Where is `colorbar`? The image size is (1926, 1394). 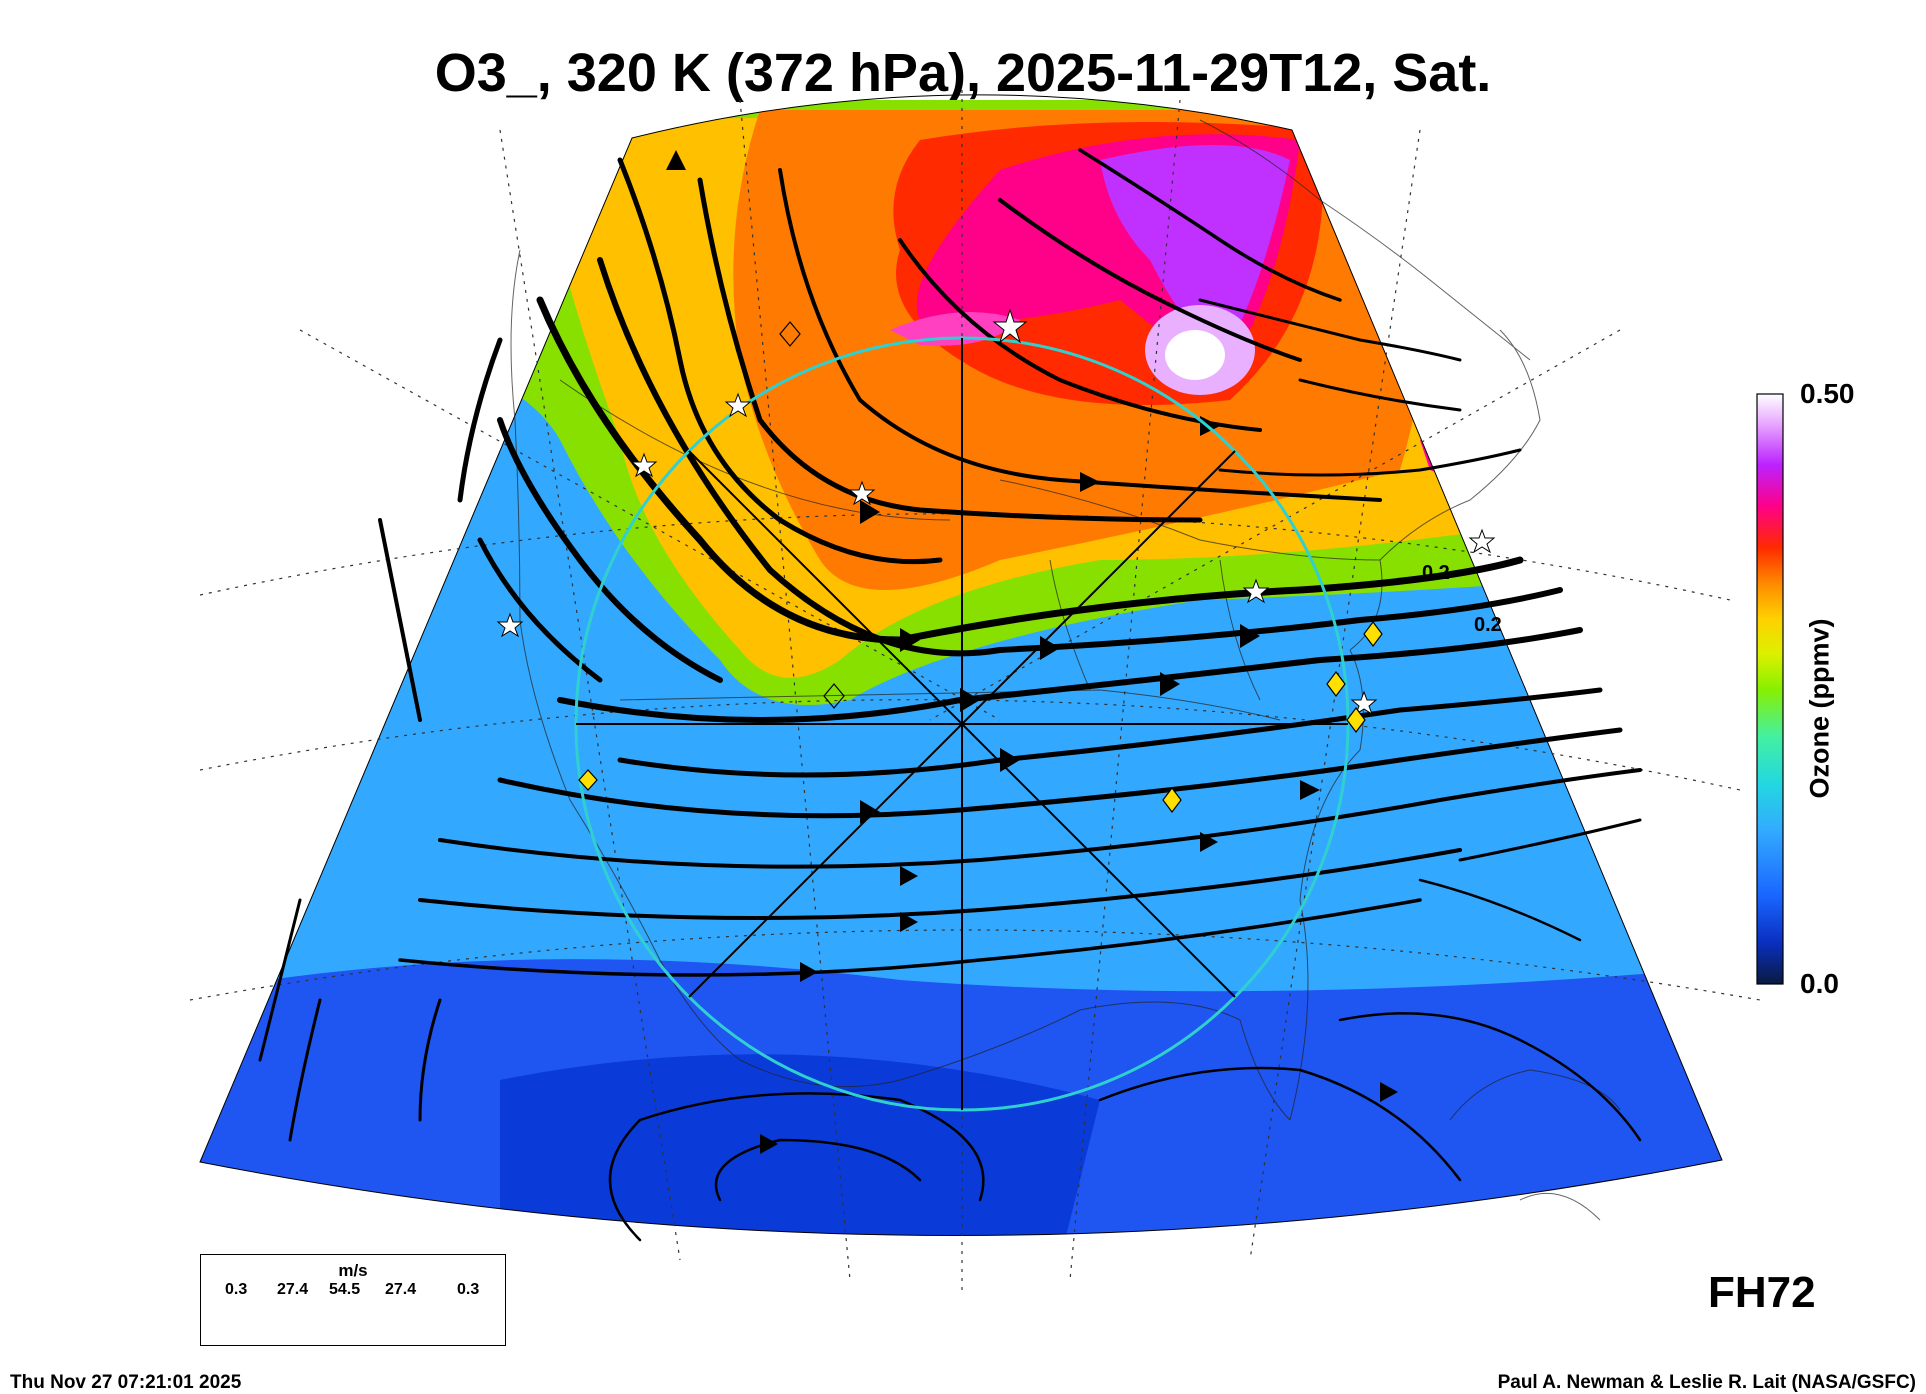
colorbar is located at coordinates (1770, 689).